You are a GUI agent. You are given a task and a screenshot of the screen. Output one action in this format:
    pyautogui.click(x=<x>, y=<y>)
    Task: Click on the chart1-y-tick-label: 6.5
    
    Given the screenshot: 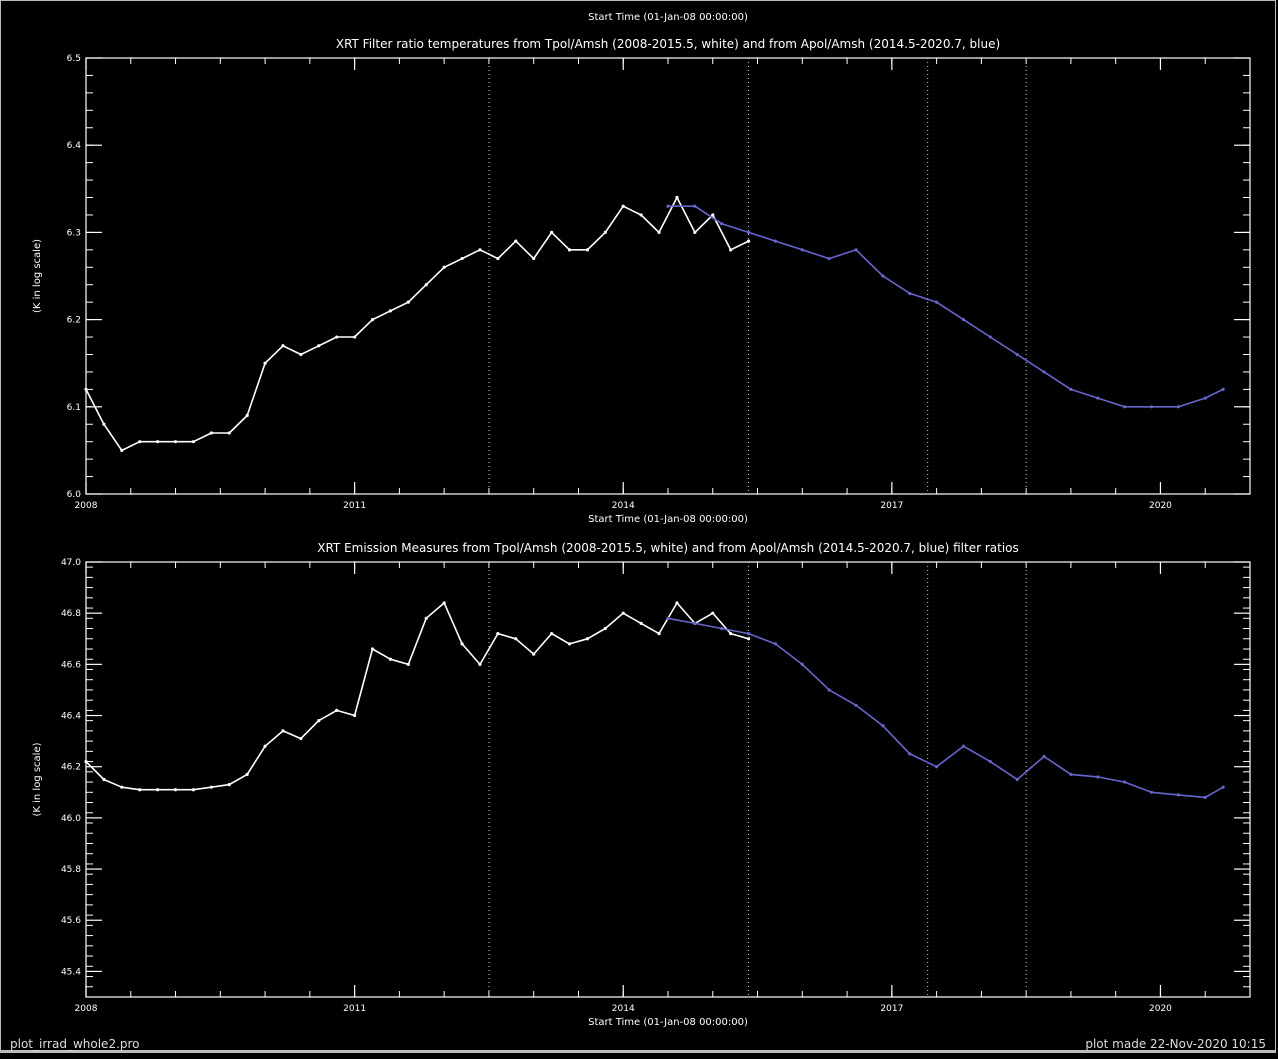 What is the action you would take?
    pyautogui.click(x=74, y=59)
    